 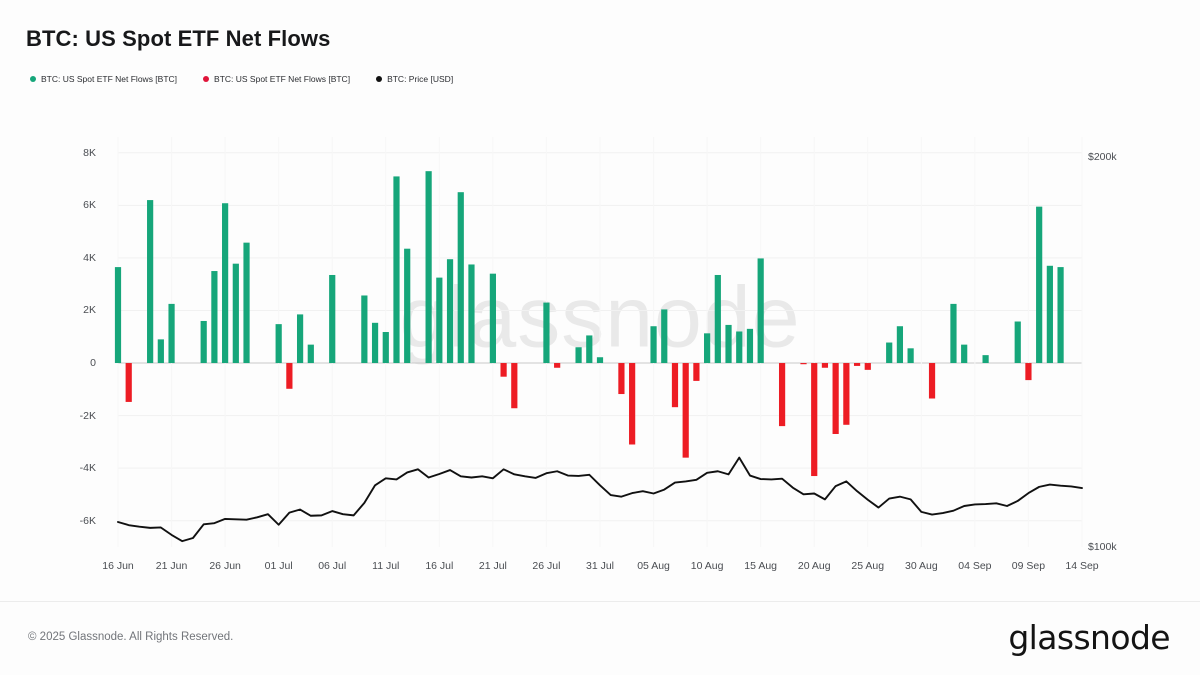 I want to click on y-axis-tick-label: 0, so click(x=93, y=363).